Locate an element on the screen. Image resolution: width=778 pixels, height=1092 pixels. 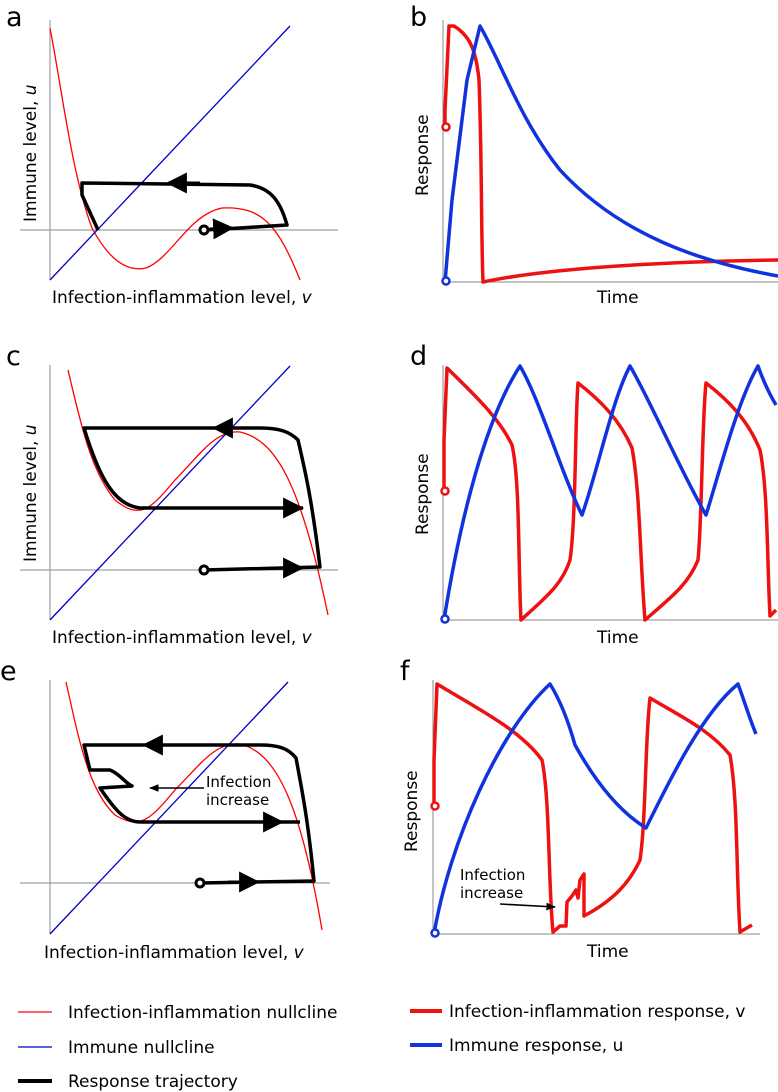
panel-f-ylabel: Response is located at coordinates (412, 811).